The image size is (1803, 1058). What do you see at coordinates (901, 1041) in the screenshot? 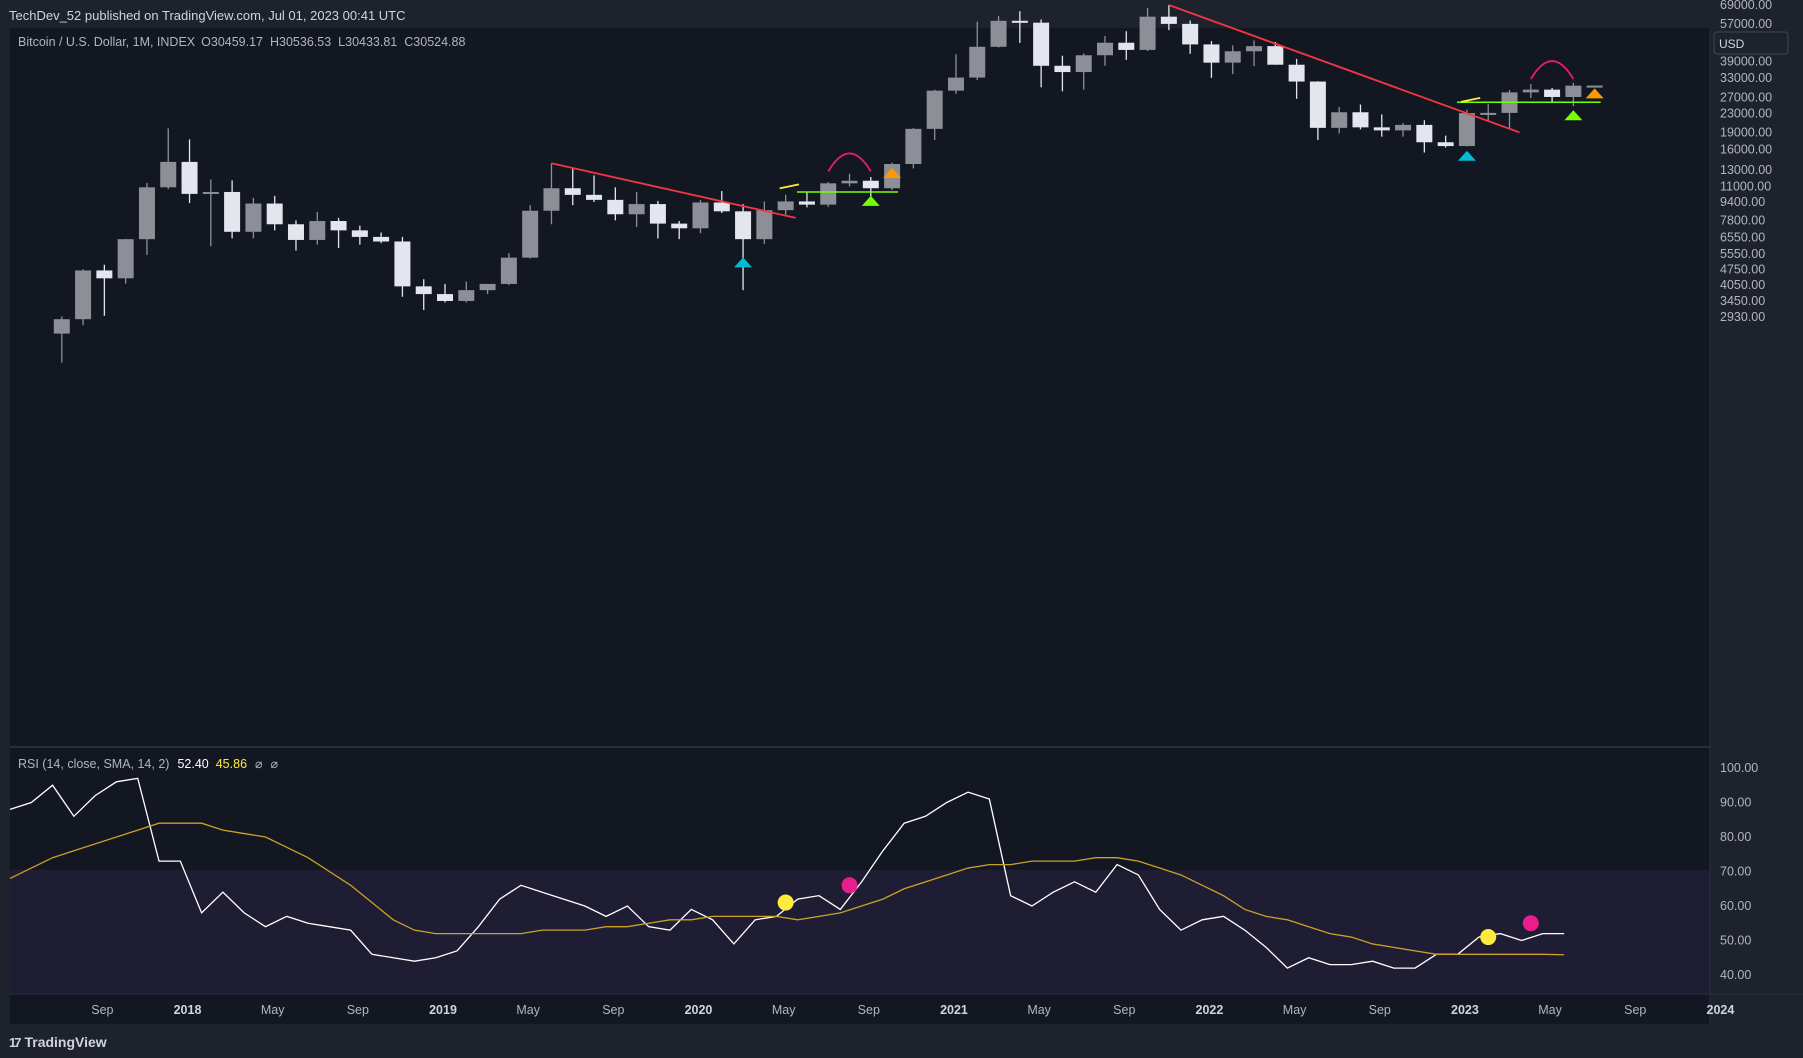
I see `footer-bar: 17 TradingView` at bounding box center [901, 1041].